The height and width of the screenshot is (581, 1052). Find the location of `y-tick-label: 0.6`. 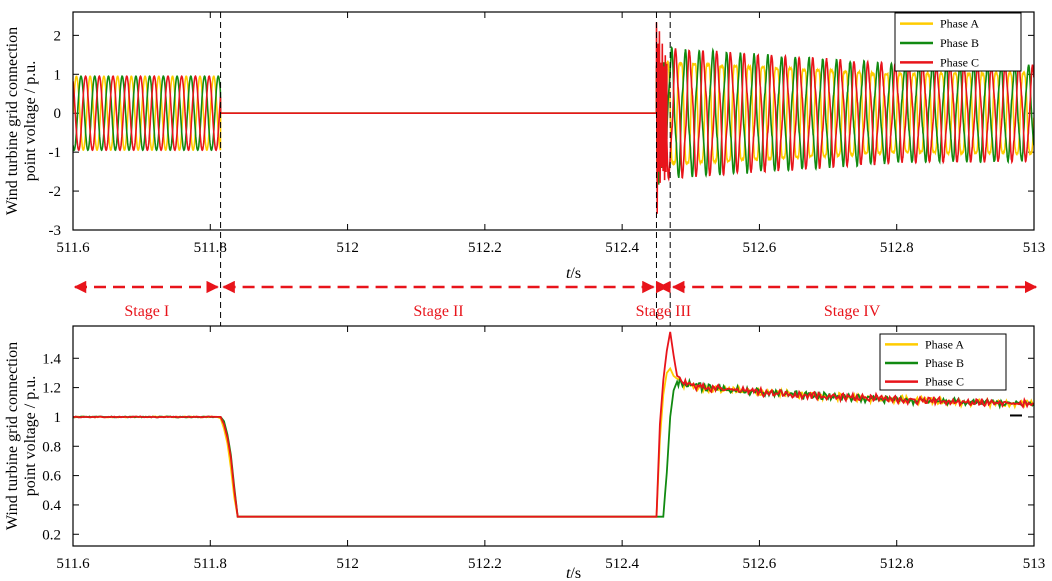

y-tick-label: 0.6 is located at coordinates (51, 477).